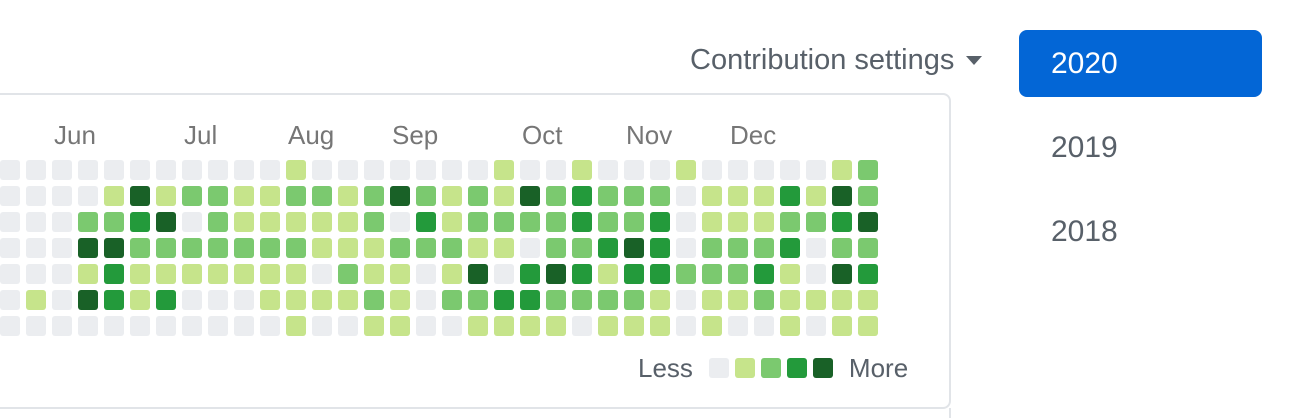 Image resolution: width=1292 pixels, height=418 pixels. I want to click on year-button-2020: 2020, so click(1140, 63).